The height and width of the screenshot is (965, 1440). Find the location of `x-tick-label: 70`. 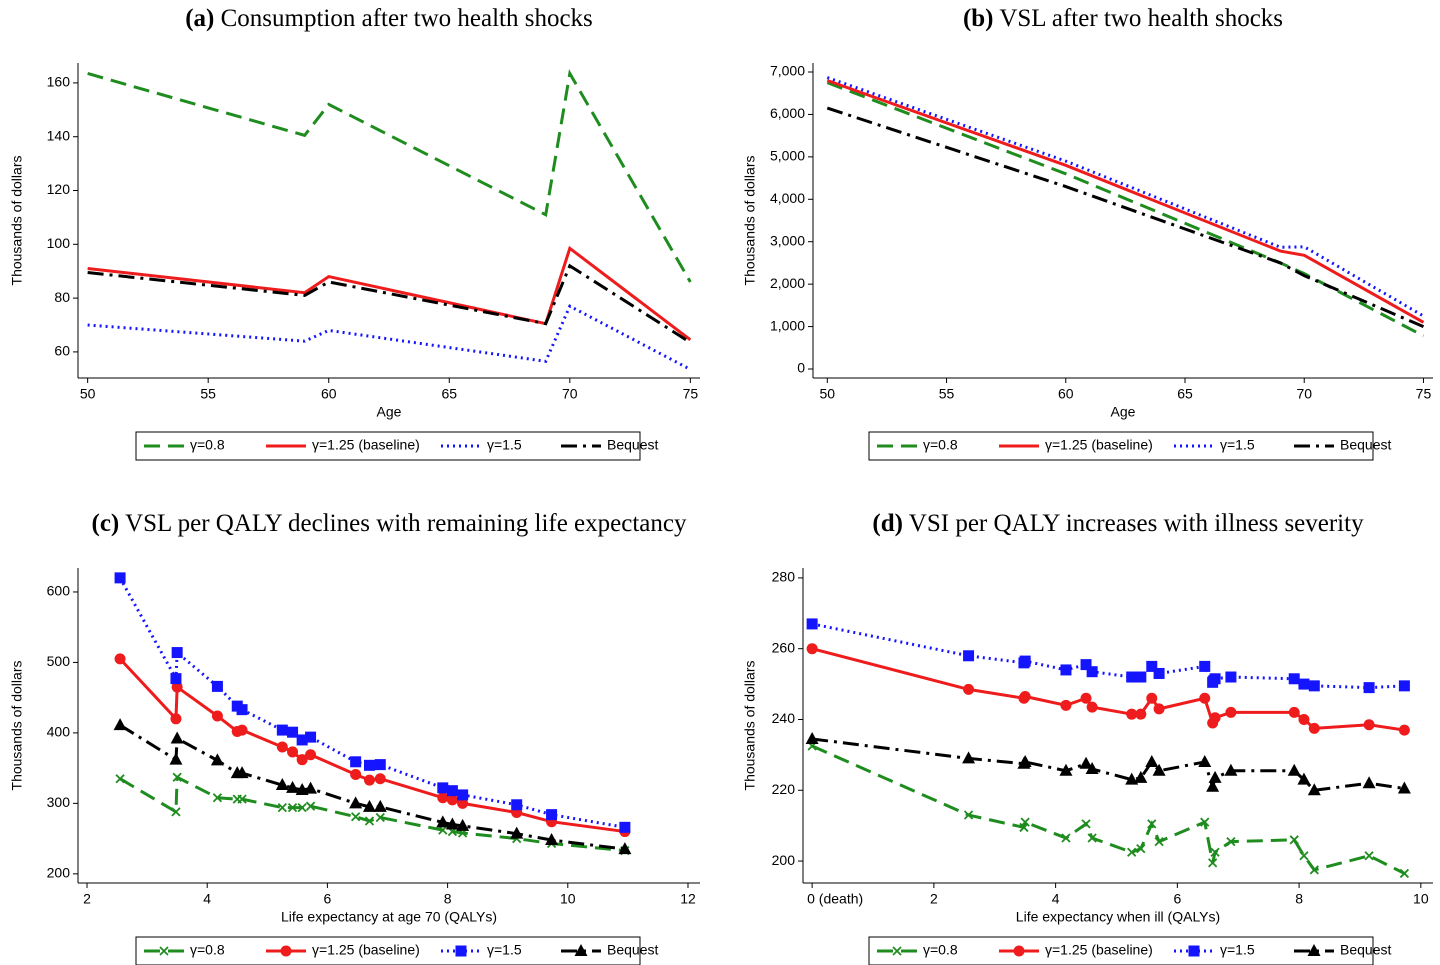

x-tick-label: 70 is located at coordinates (1304, 394).